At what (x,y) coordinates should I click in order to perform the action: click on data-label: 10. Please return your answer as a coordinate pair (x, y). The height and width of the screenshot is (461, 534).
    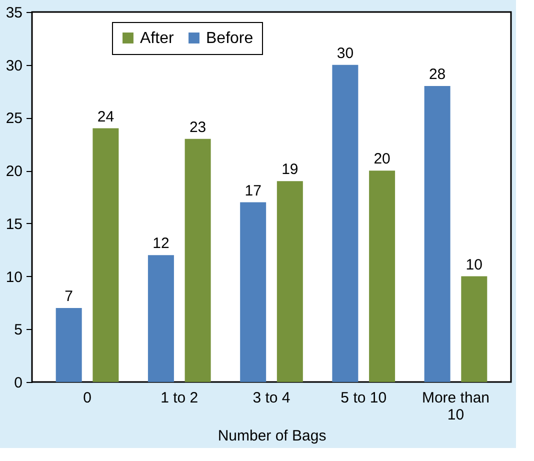
    Looking at the image, I should click on (474, 265).